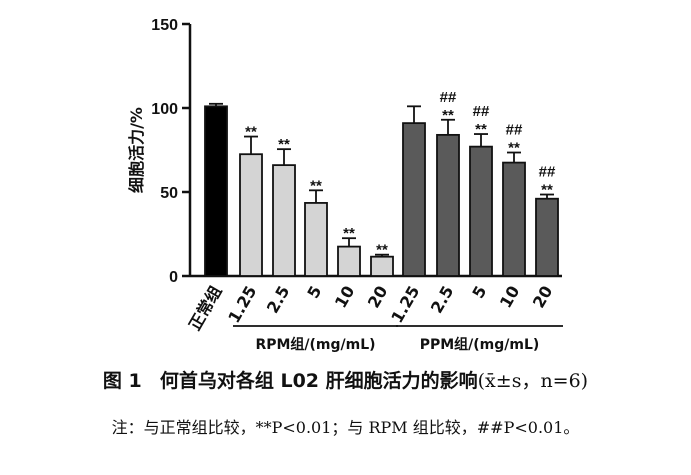 The width and height of the screenshot is (691, 475). Describe the element at coordinates (533, 381) in the screenshot. I see `figure-stats: (x̄±s，n=6)` at that location.